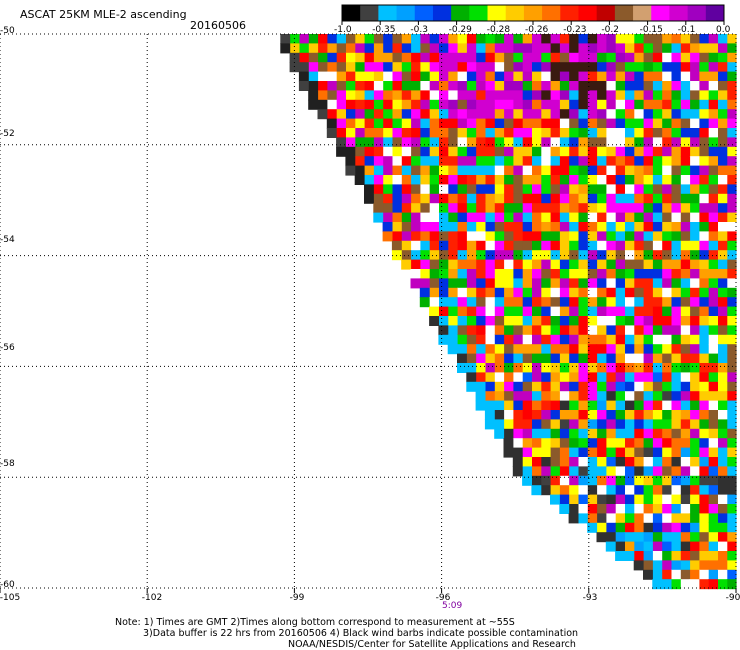 The height and width of the screenshot is (650, 740). I want to click on time-label: 5:09, so click(452, 606).